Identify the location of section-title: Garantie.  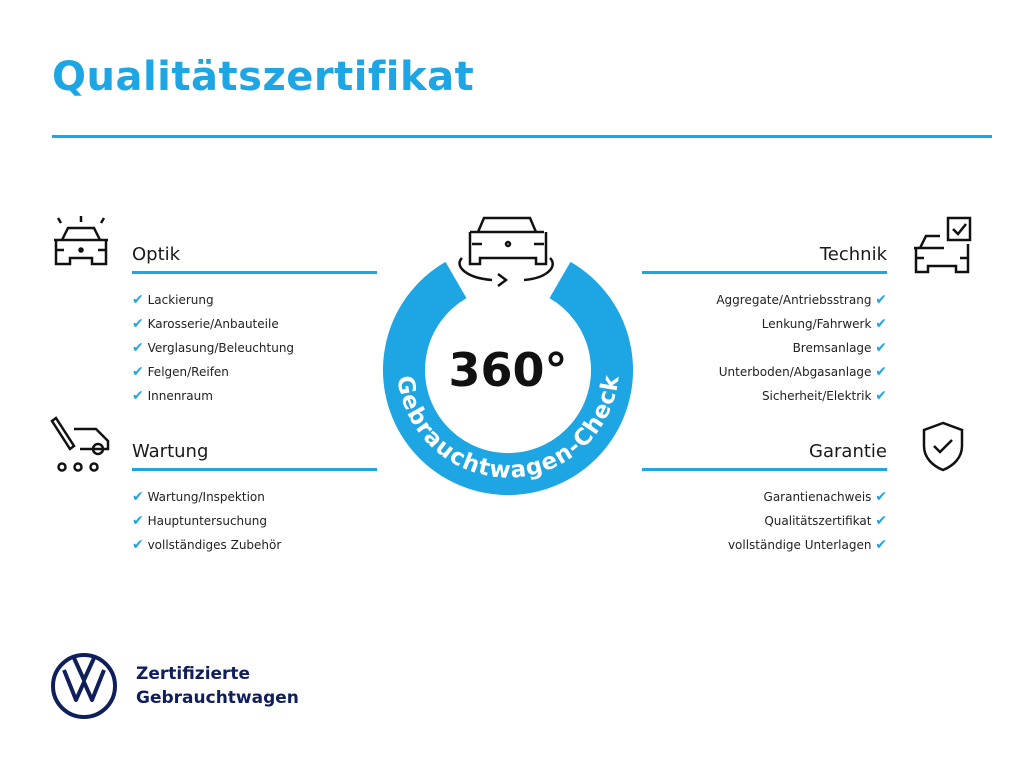
(764, 456).